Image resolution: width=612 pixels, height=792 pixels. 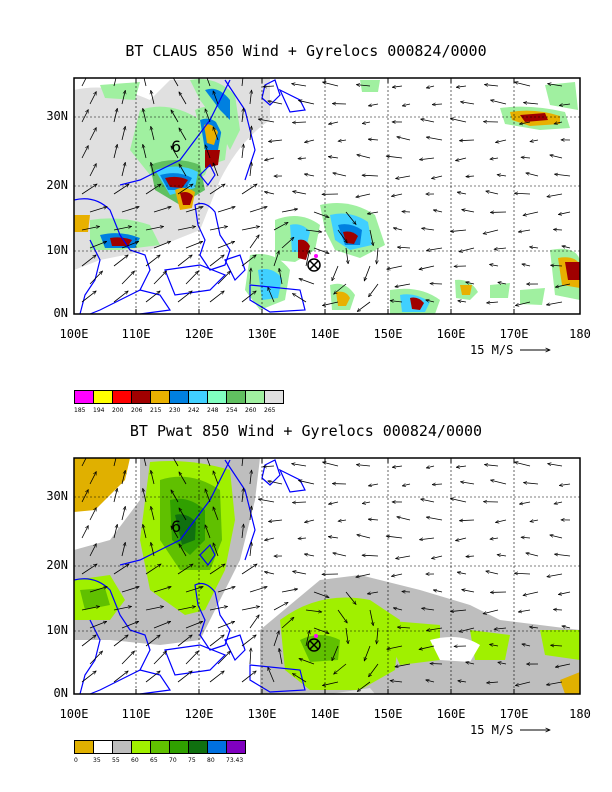 I want to click on colorbar-tick-label: 70, so click(x=173, y=760).